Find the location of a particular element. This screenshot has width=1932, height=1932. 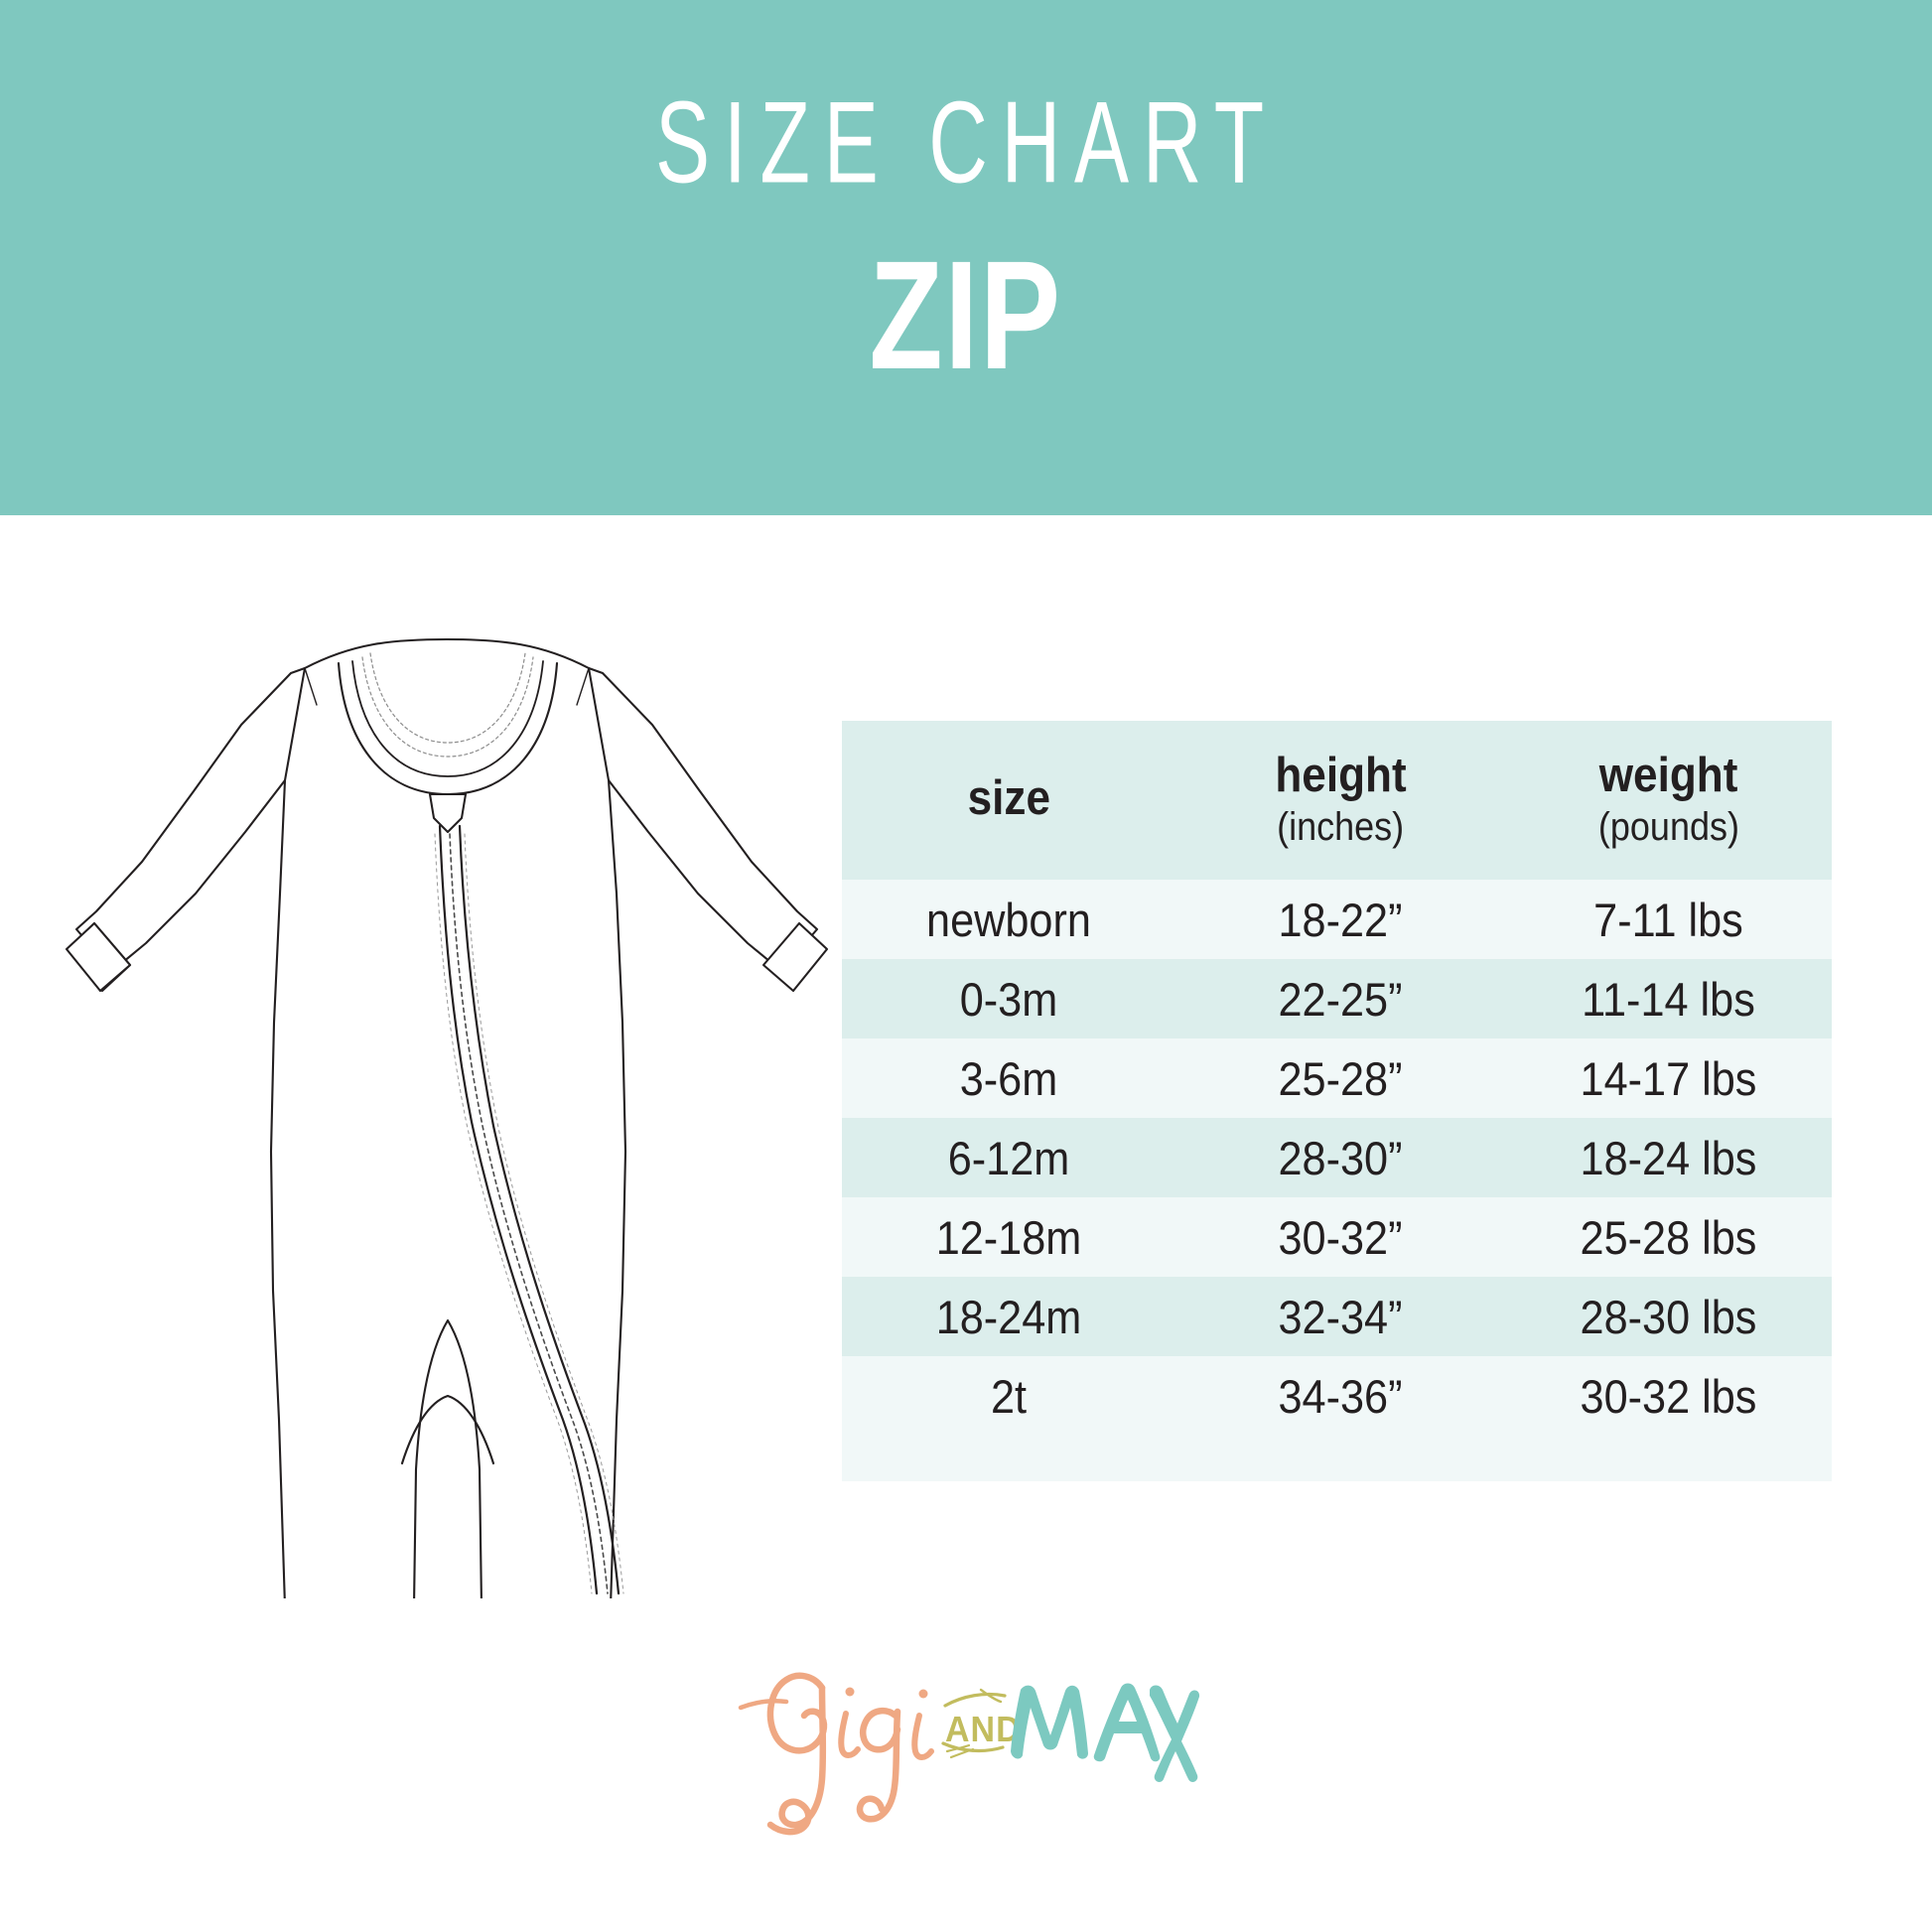

cell-height: 34-36” is located at coordinates (1340, 1396).